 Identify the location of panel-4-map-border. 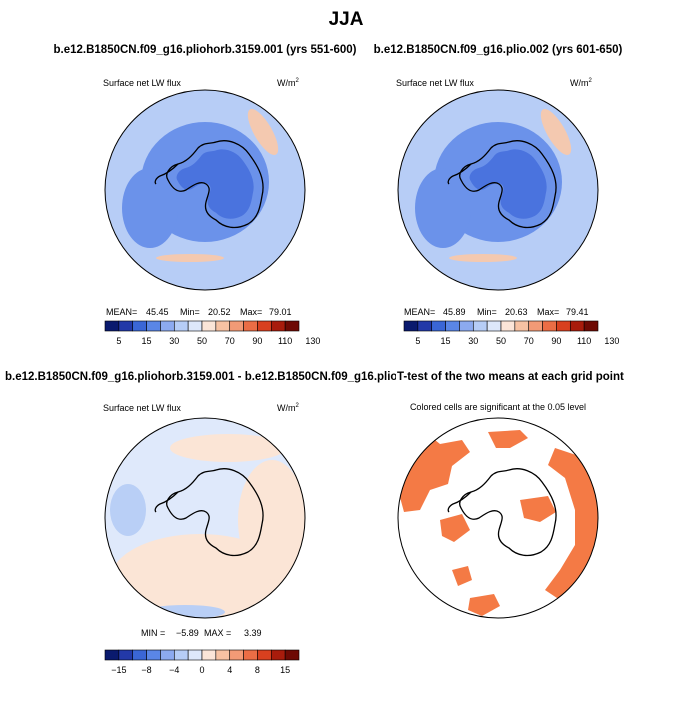
(498, 518).